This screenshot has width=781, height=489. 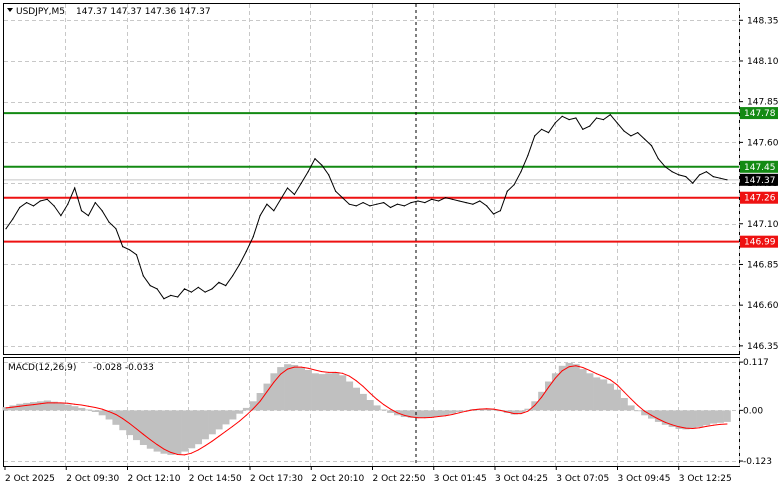 What do you see at coordinates (460, 479) in the screenshot?
I see `time-tick-label: 3 Oct 01:45` at bounding box center [460, 479].